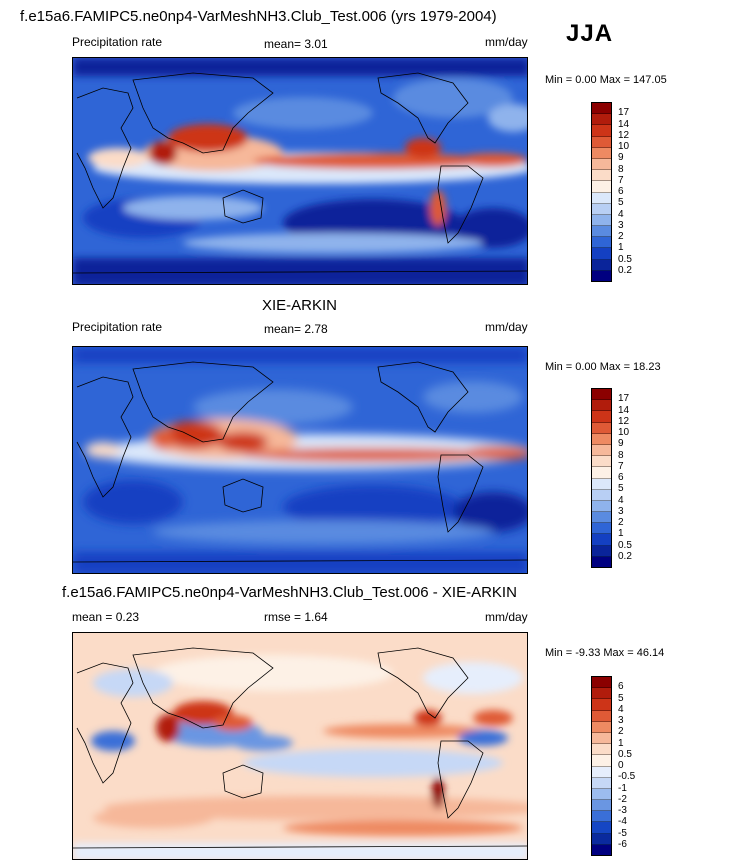 This screenshot has height=866, width=733. What do you see at coordinates (624, 421) in the screenshot?
I see `colorbar-label: 12` at bounding box center [624, 421].